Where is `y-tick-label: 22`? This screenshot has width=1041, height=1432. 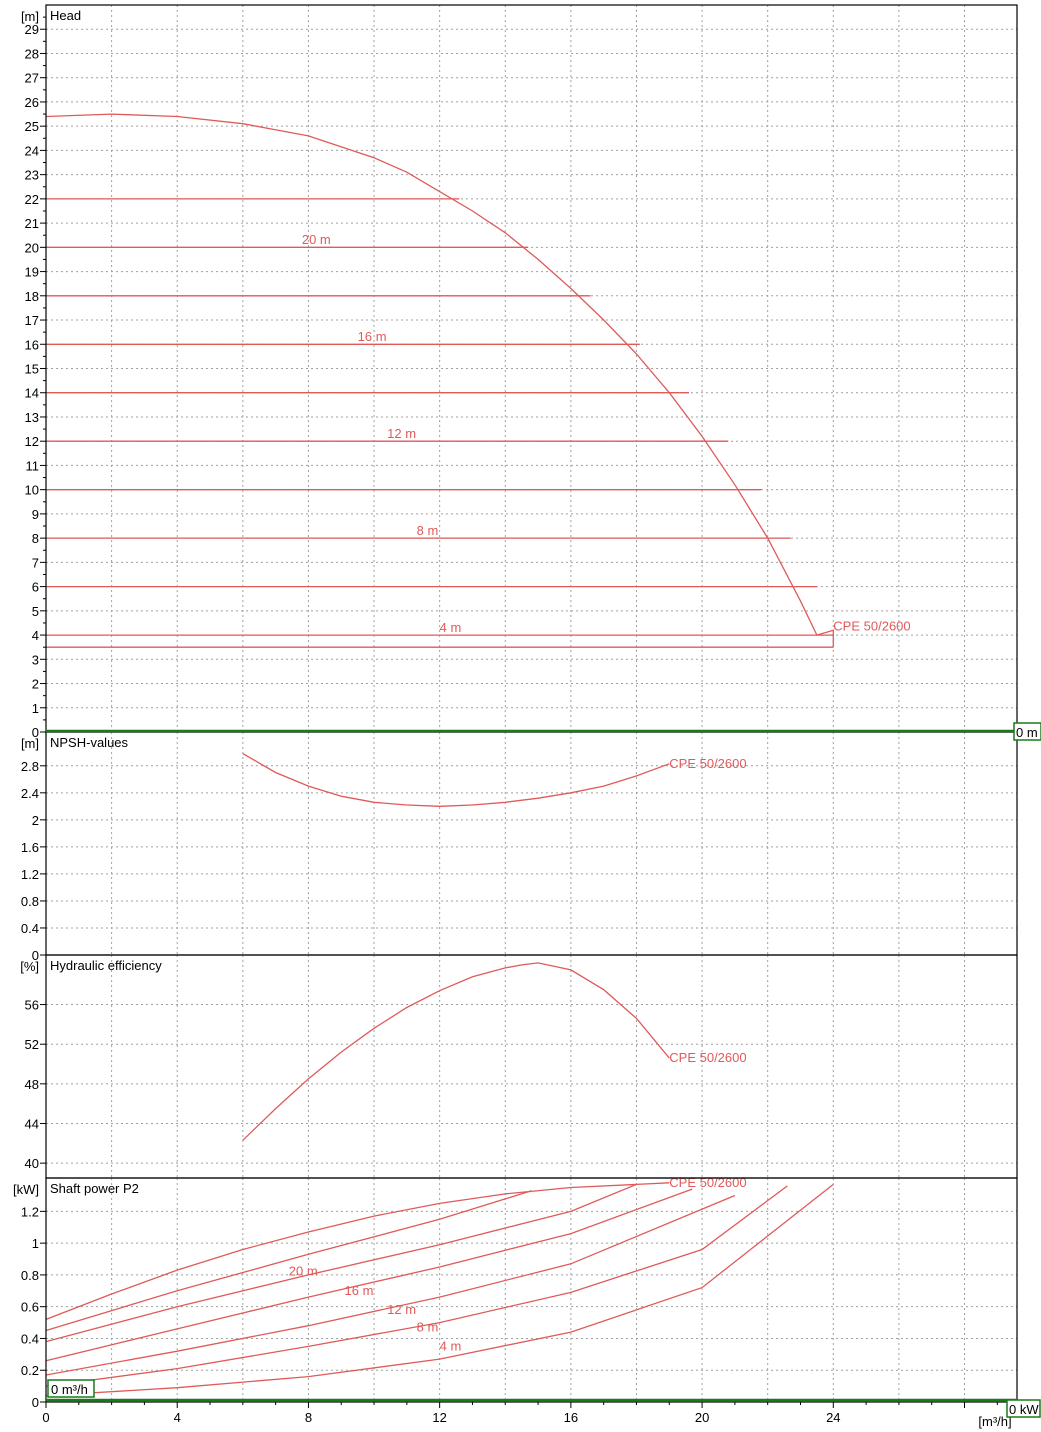
y-tick-label: 22 is located at coordinates (32, 199).